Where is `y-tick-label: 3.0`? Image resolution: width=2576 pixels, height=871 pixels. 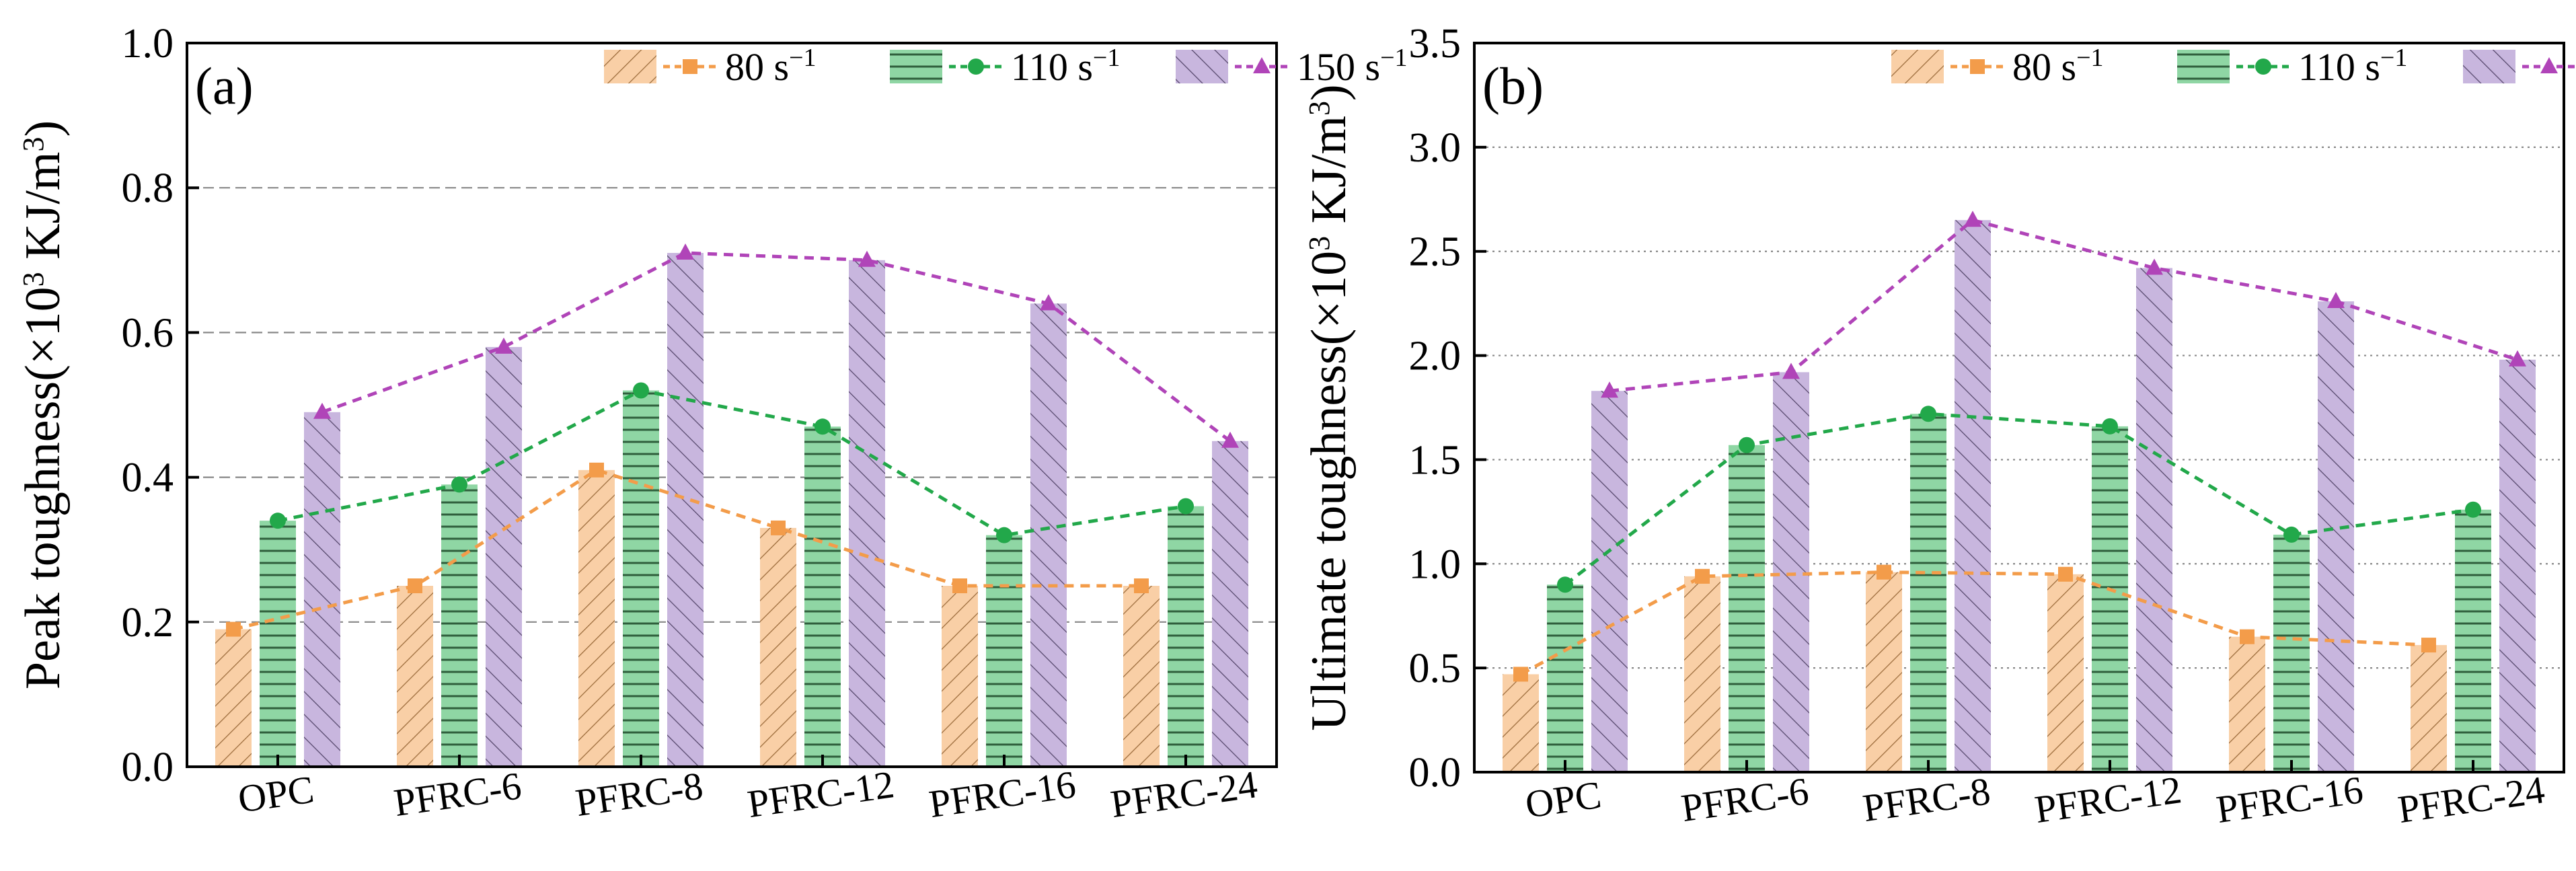
y-tick-label: 3.0 is located at coordinates (1435, 148).